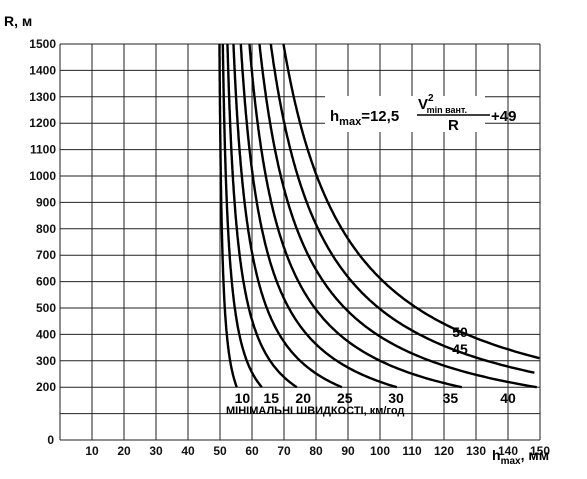 The width and height of the screenshot is (587, 479). I want to click on y-tick-label: 800, so click(46, 229).